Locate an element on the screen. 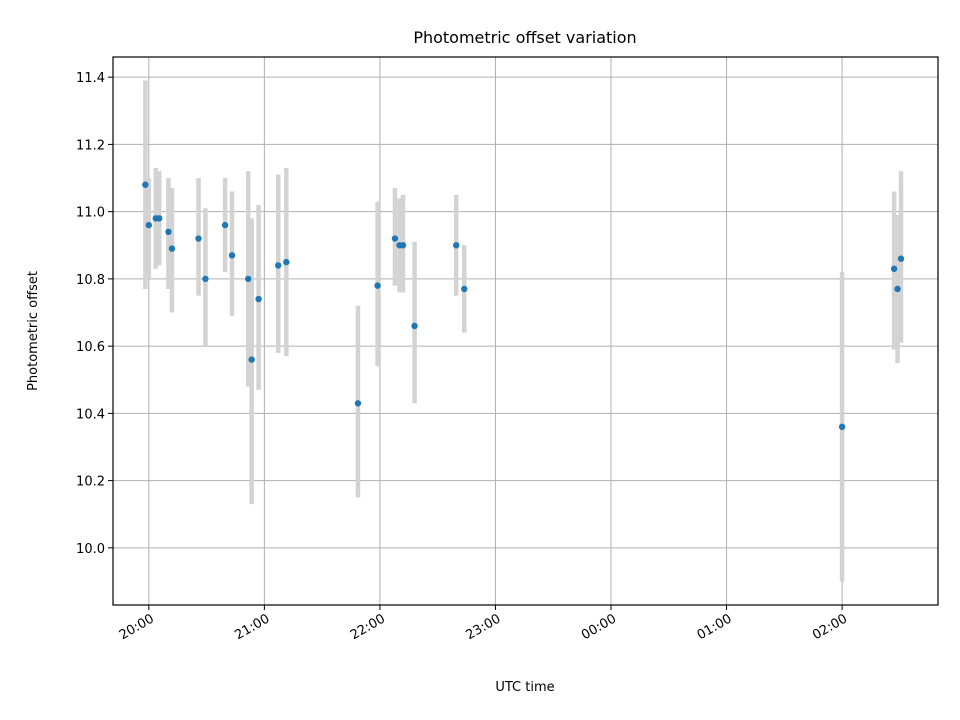  x-tick-label: 21:00 is located at coordinates (252, 627).